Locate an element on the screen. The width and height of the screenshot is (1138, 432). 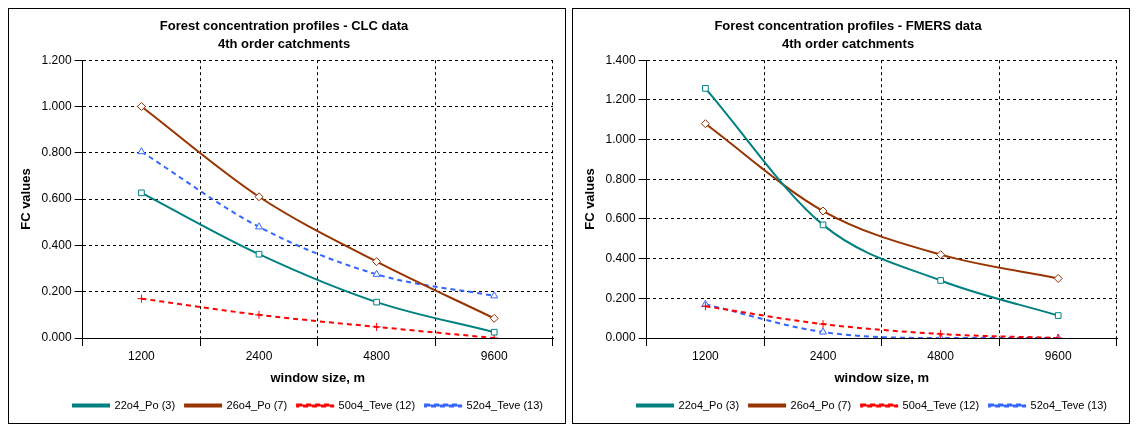
y-tick-label: 1.400 is located at coordinates (620, 59).